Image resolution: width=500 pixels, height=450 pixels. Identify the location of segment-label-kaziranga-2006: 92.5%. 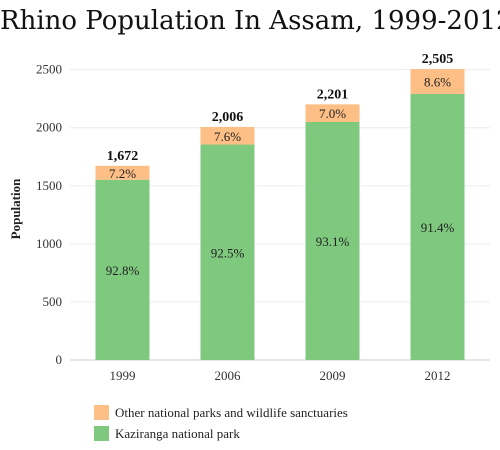
(228, 252).